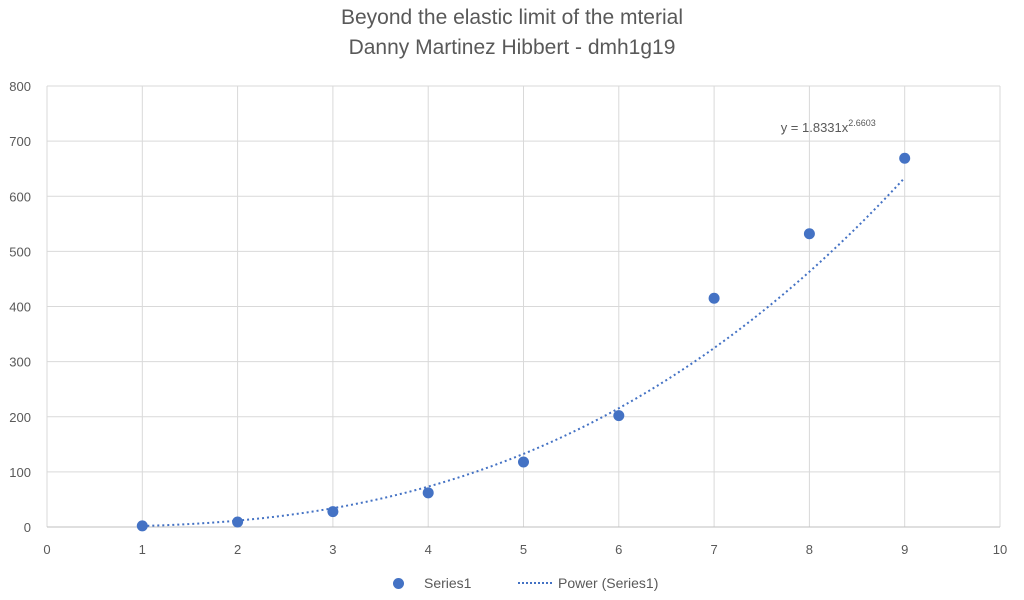 Image resolution: width=1024 pixels, height=600 pixels. What do you see at coordinates (523, 549) in the screenshot?
I see `x-tick-label: 5` at bounding box center [523, 549].